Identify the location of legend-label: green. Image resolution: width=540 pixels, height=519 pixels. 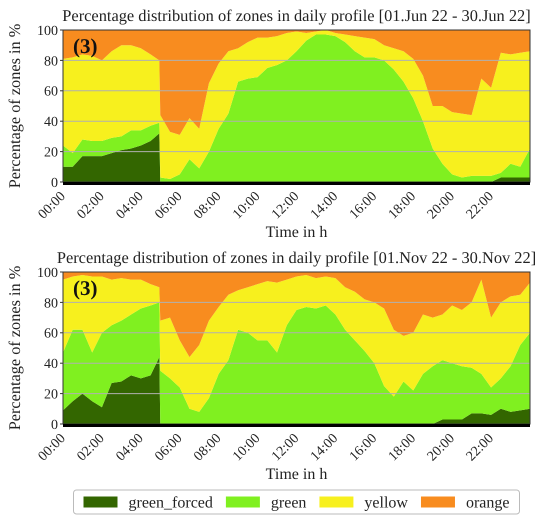
(288, 503).